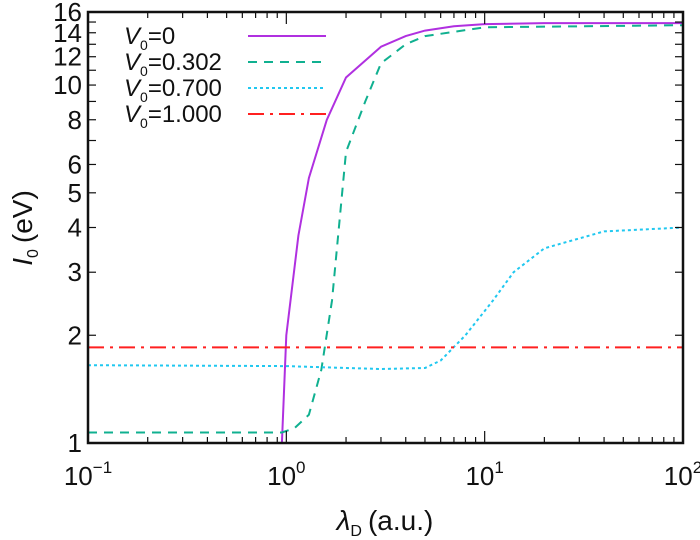 This screenshot has height=540, width=700. Describe the element at coordinates (67, 85) in the screenshot. I see `y-tick-label: 10` at that location.